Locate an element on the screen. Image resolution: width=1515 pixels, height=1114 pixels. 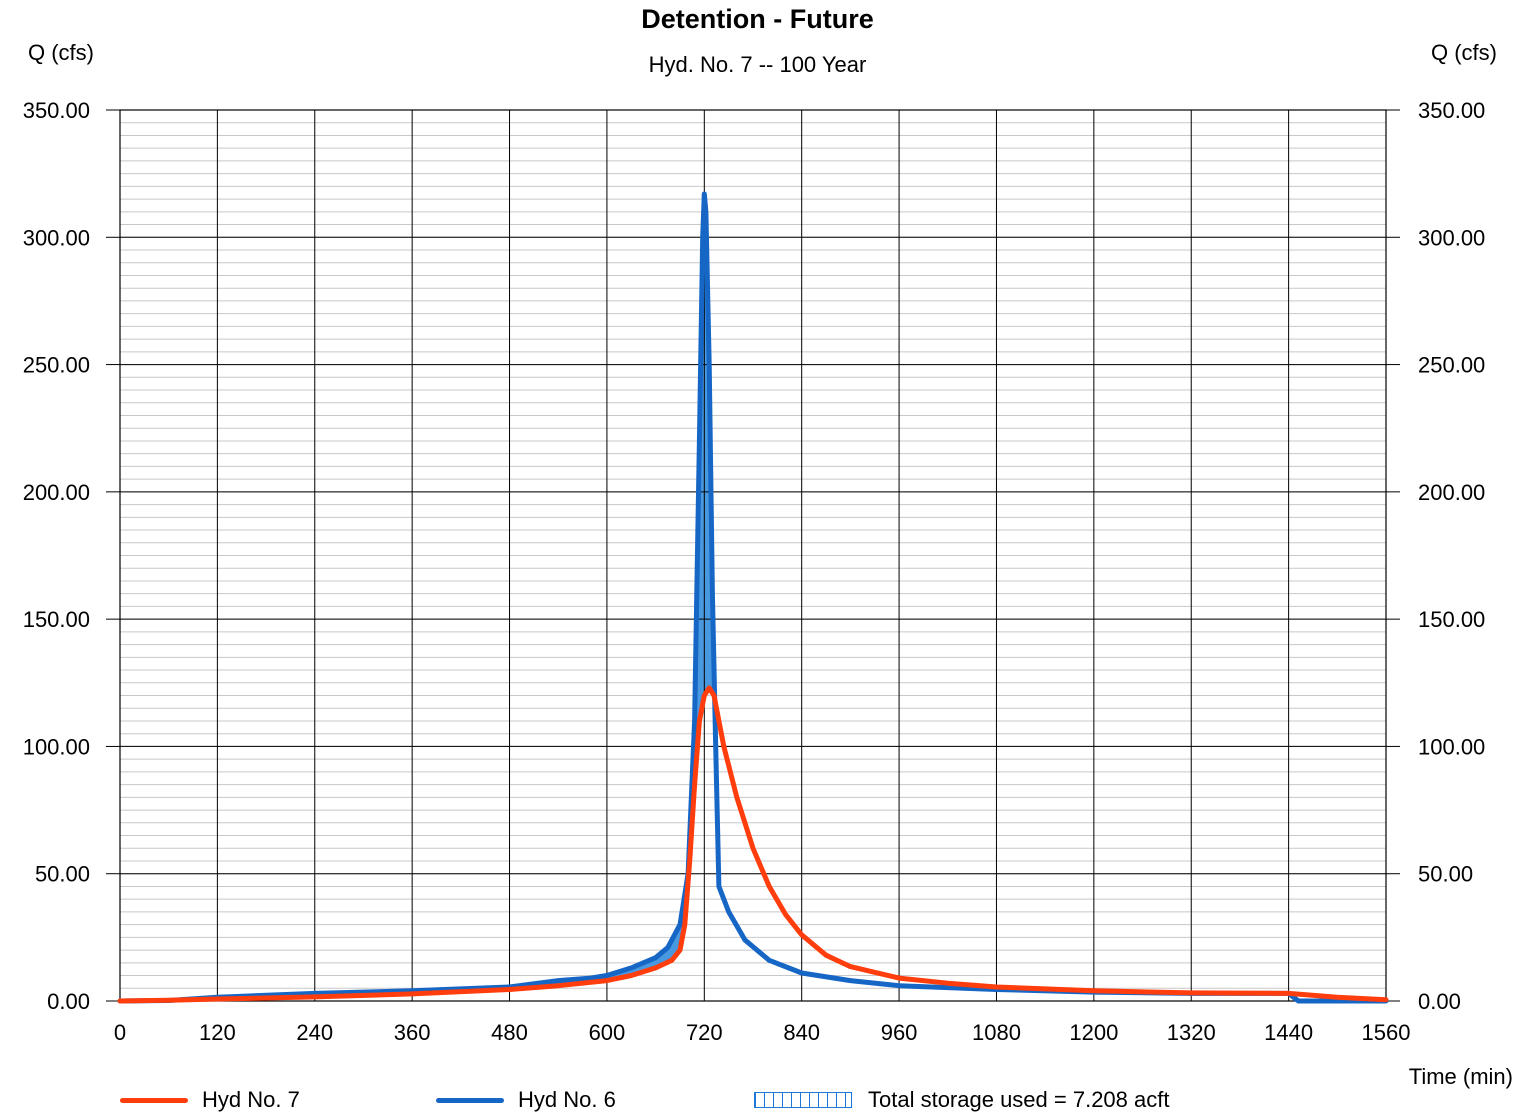
x-tick-label: 720 is located at coordinates (704, 1032).